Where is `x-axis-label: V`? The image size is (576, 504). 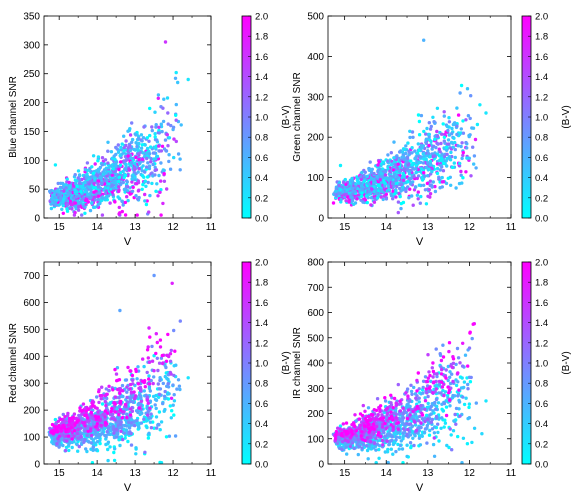
x-axis-label: V is located at coordinates (128, 488).